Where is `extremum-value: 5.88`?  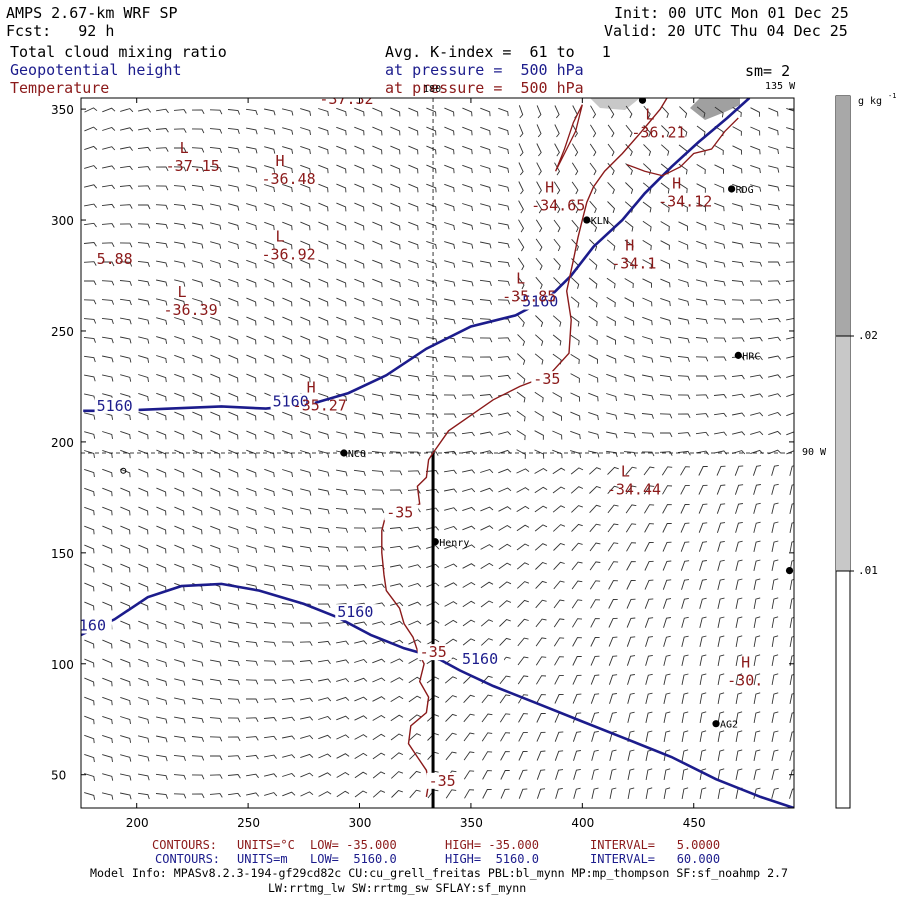
extremum-value: 5.88 is located at coordinates (115, 259).